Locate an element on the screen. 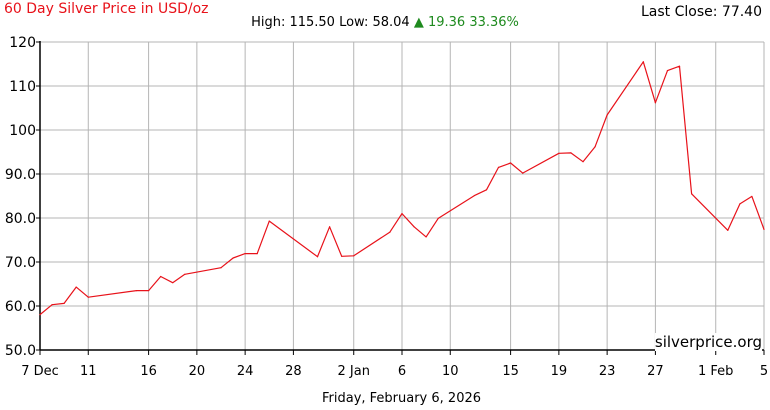  x-tick-label: 27 is located at coordinates (655, 371).